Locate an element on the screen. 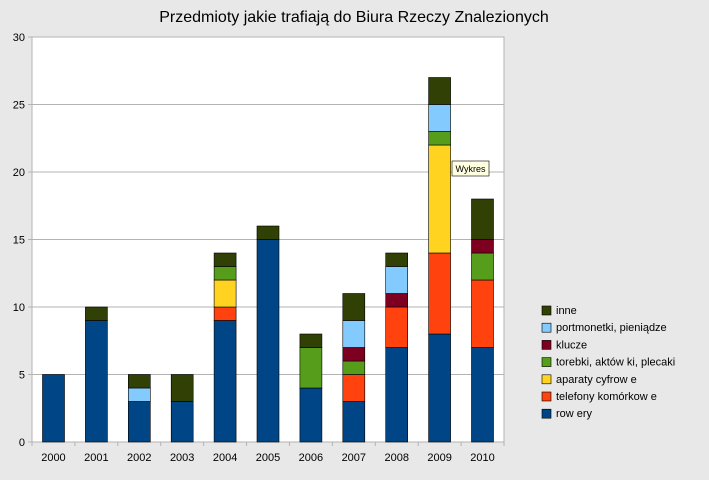 The height and width of the screenshot is (480, 709). y-tick-label: 10 is located at coordinates (19, 308).